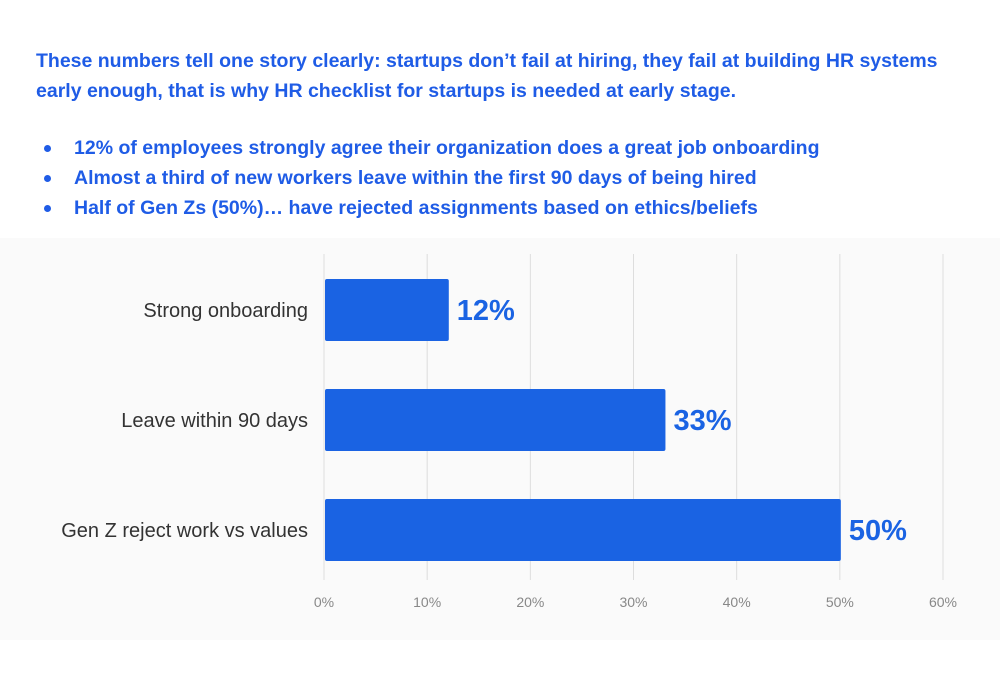 The image size is (1000, 700). I want to click on x-tick-label: 60%, so click(943, 602).